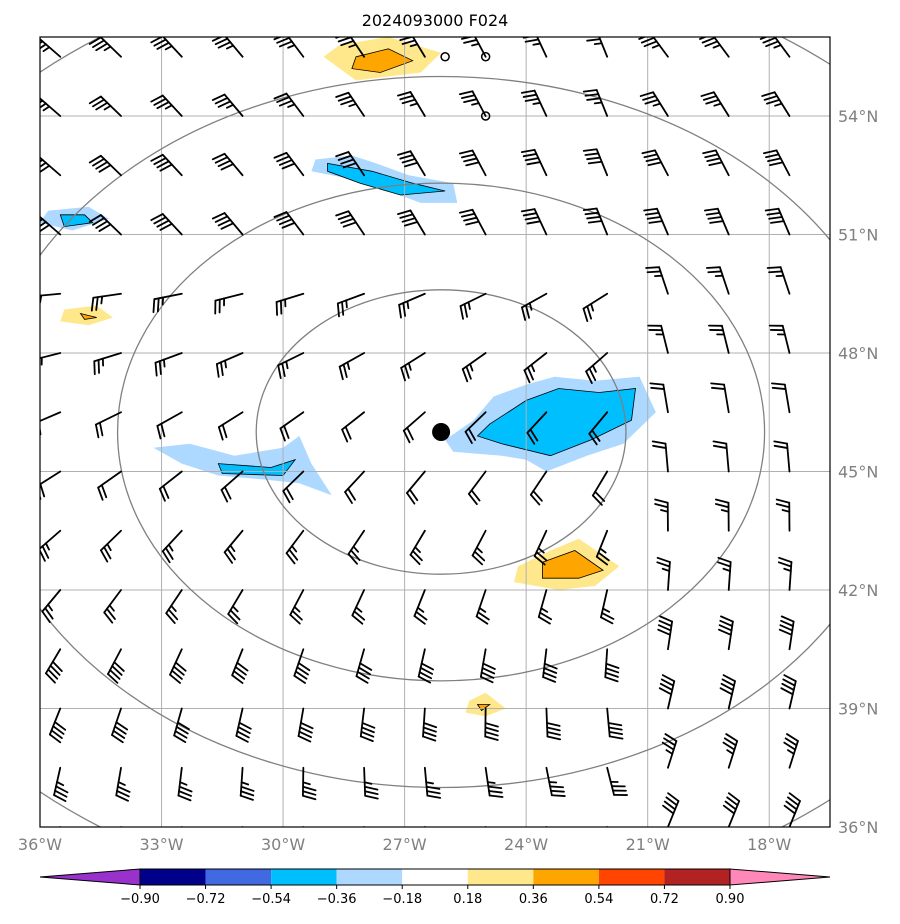 The image size is (900, 924). Describe the element at coordinates (858, 590) in the screenshot. I see `lat-tick-label: 42°N` at that location.